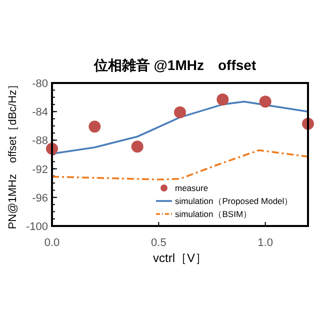 The width and height of the screenshot is (320, 320). I want to click on legend-label: simulation（Proposed Model）, so click(234, 201).